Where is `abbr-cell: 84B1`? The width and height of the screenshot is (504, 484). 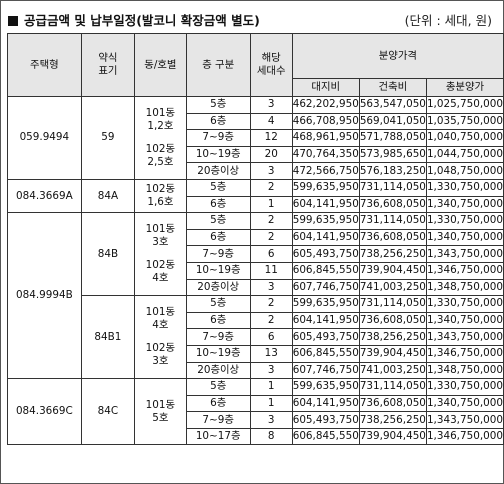
abbr-cell: 84B1 is located at coordinates (108, 337).